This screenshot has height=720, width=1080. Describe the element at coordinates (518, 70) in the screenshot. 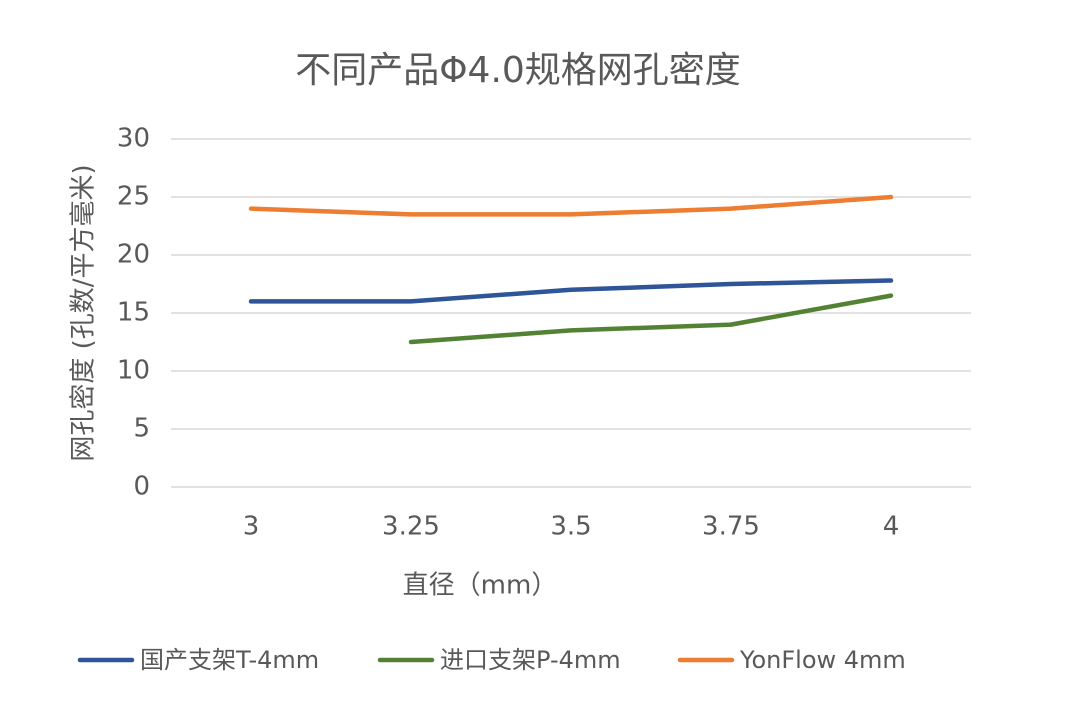

I see `chart-title: 不同产品Φ4.0规格网孔密度` at that location.